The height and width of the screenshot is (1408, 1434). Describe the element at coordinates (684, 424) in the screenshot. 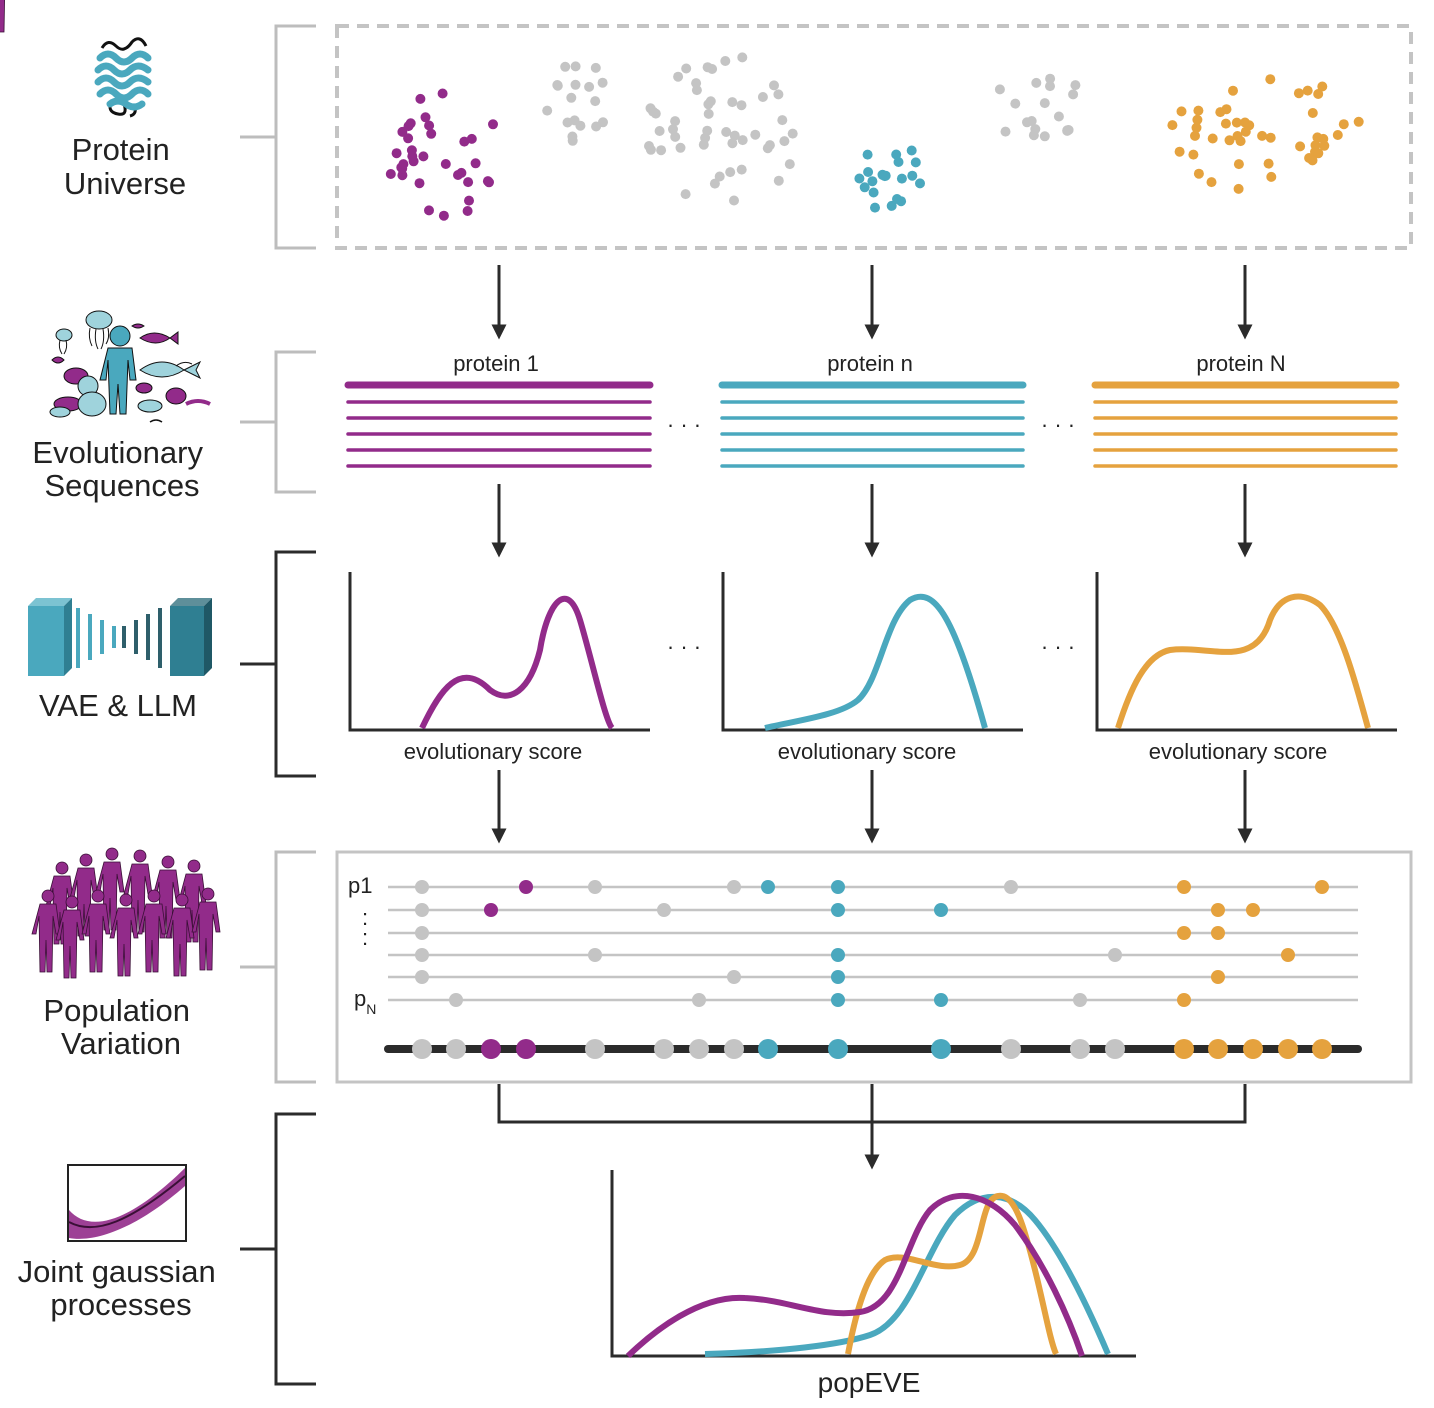

I see `ellipsis-sequences-1: · · ·` at that location.